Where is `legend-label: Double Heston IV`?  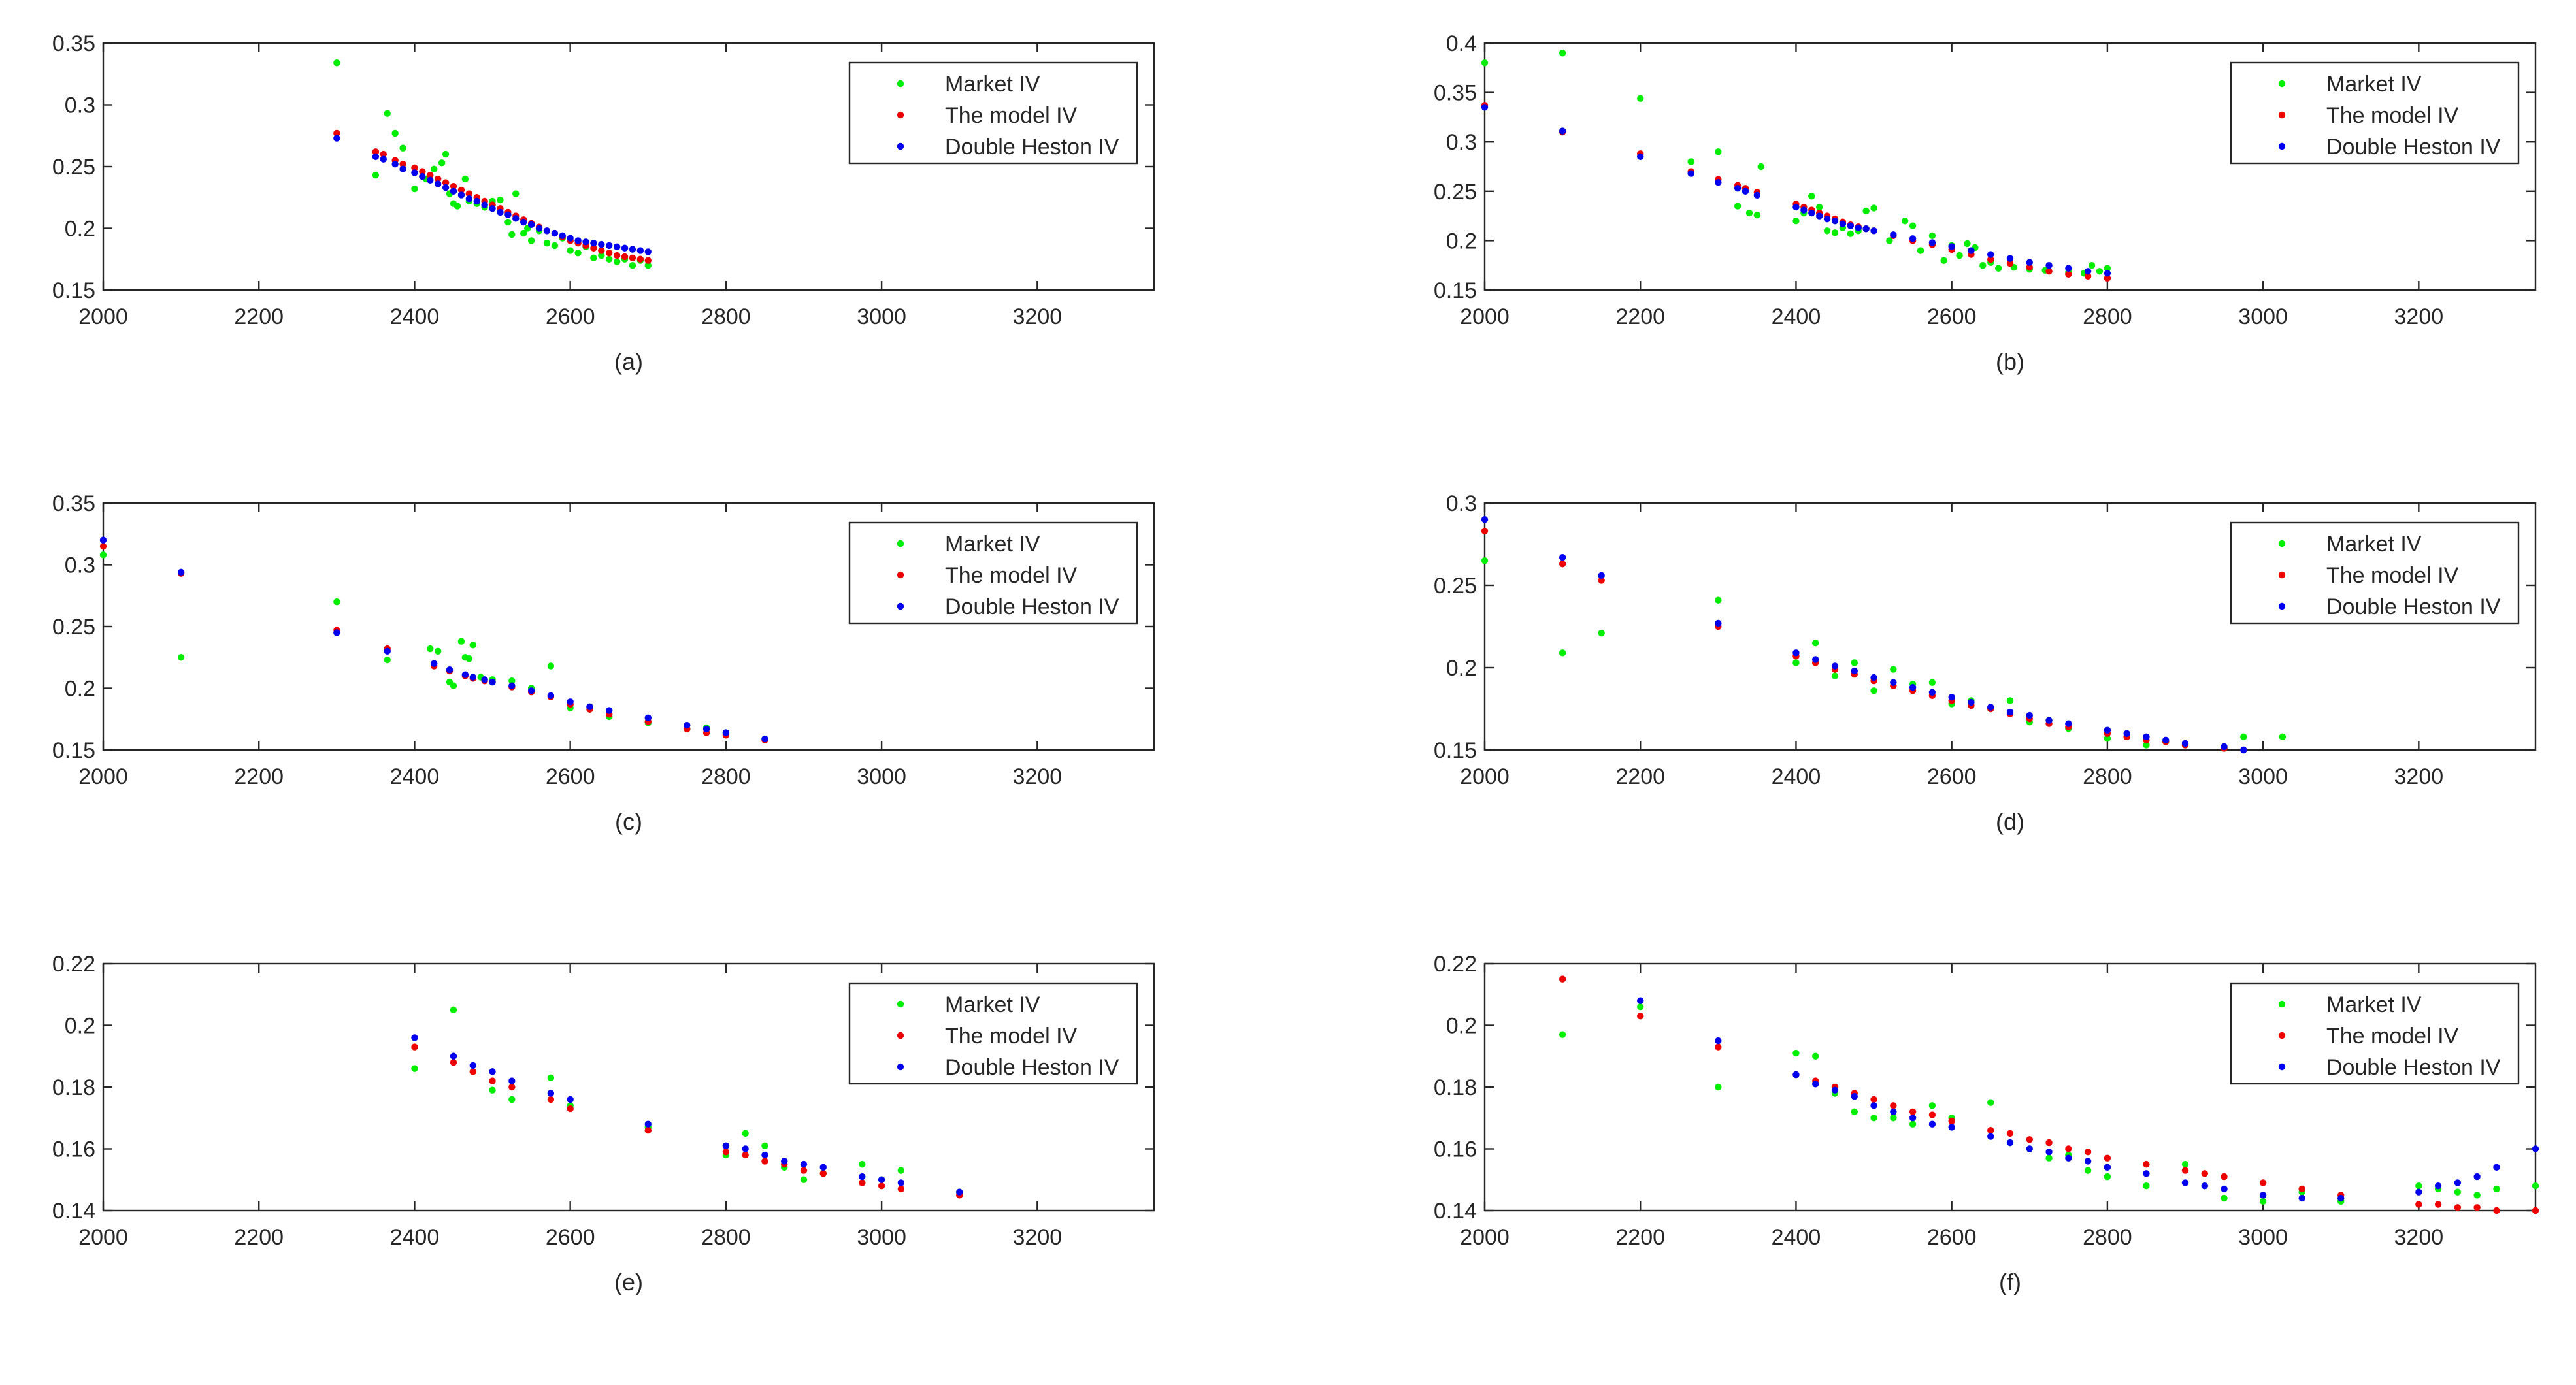 legend-label: Double Heston IV is located at coordinates (1032, 607).